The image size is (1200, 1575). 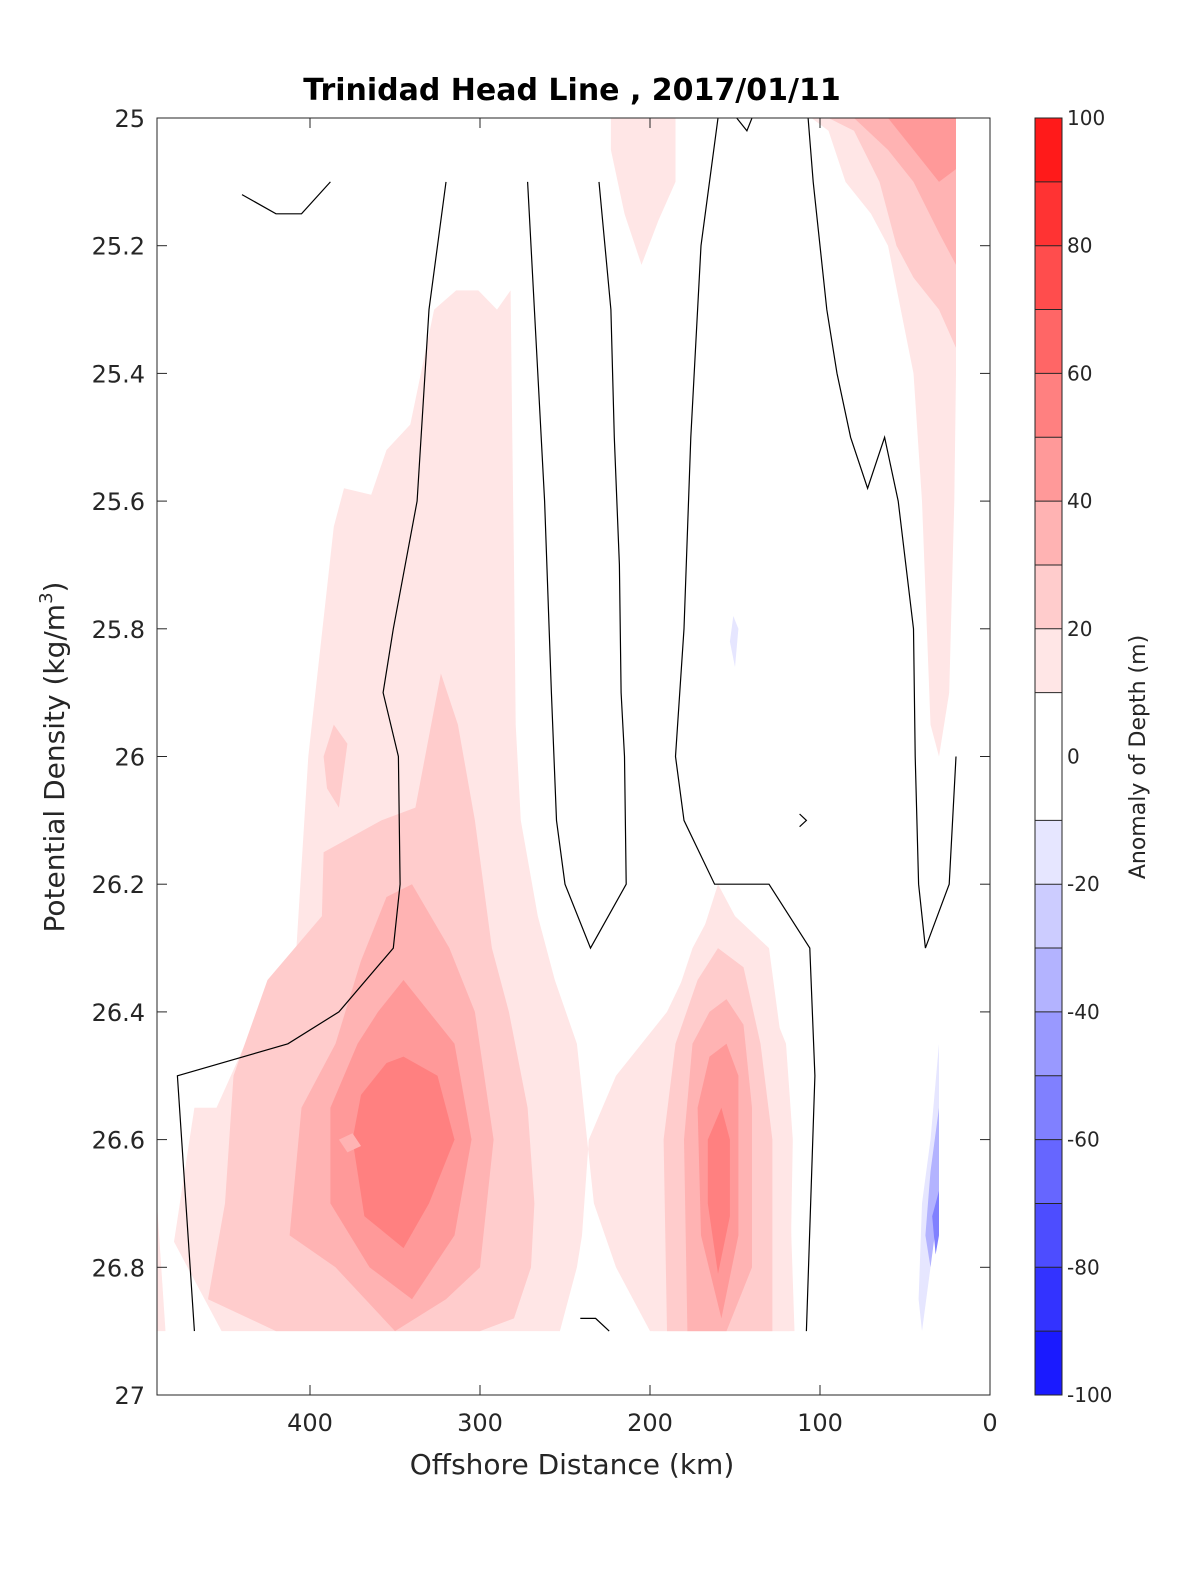 What do you see at coordinates (129, 758) in the screenshot?
I see `y-tick-label: 26` at bounding box center [129, 758].